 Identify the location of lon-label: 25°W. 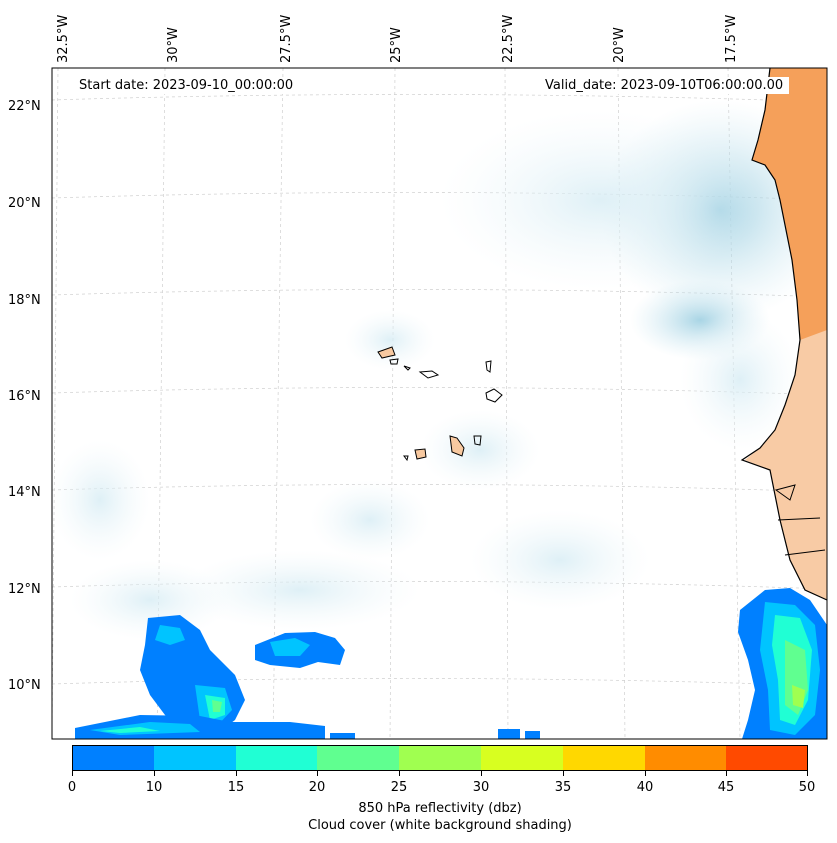
(396, 45).